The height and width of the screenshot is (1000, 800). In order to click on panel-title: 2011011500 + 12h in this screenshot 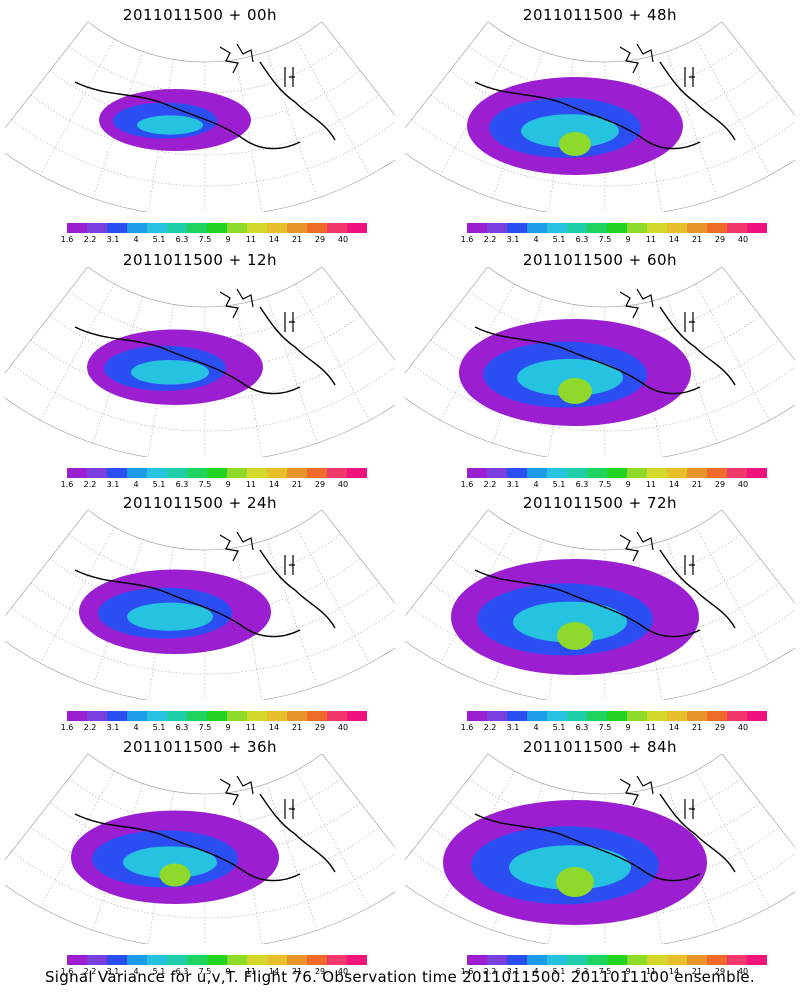, I will do `click(200, 260)`.